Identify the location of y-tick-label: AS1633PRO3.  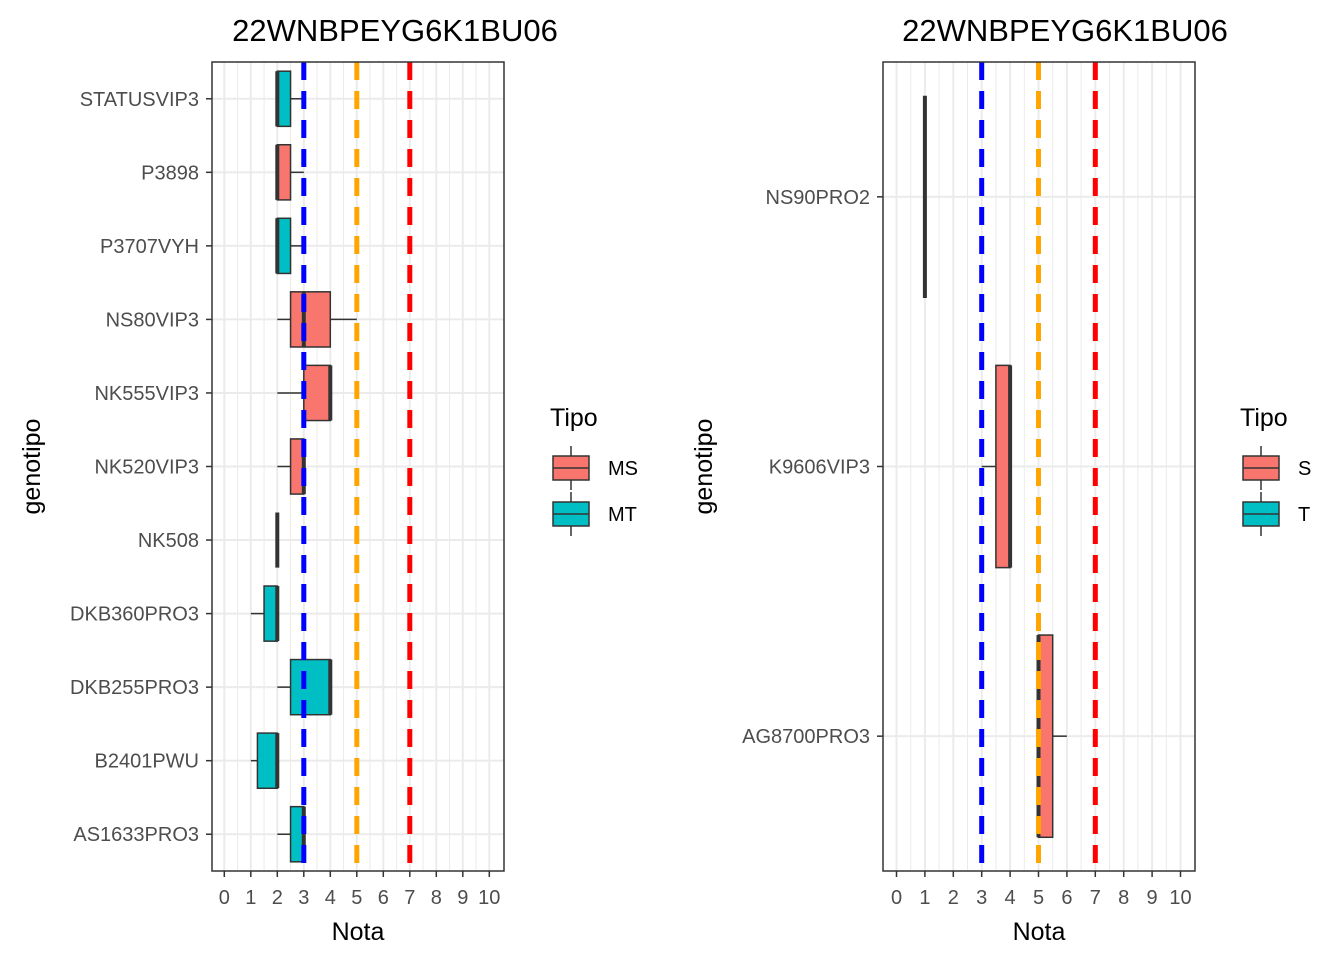
(136, 835).